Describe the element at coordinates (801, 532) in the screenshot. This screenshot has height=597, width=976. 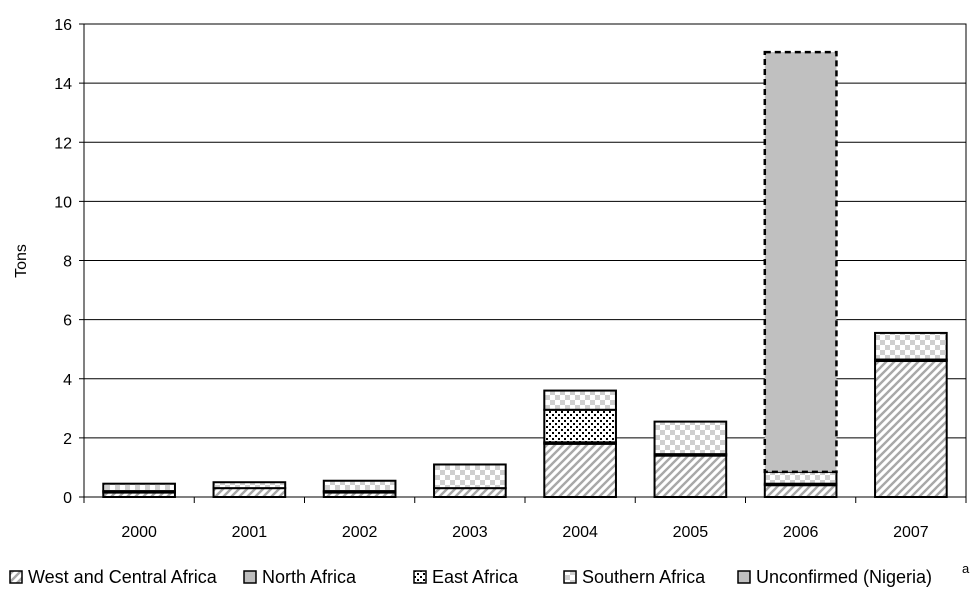
I see `x-tick-label: 2006` at that location.